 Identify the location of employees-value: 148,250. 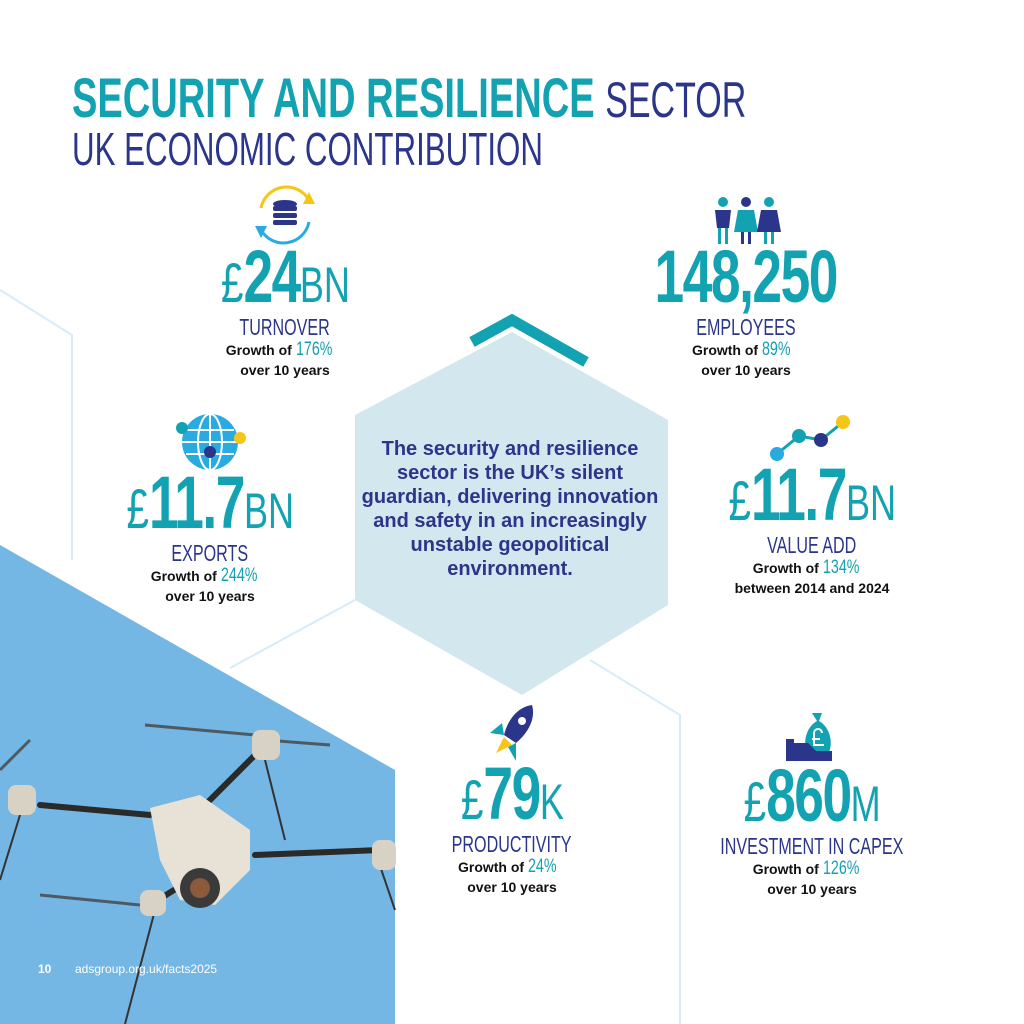
(746, 276).